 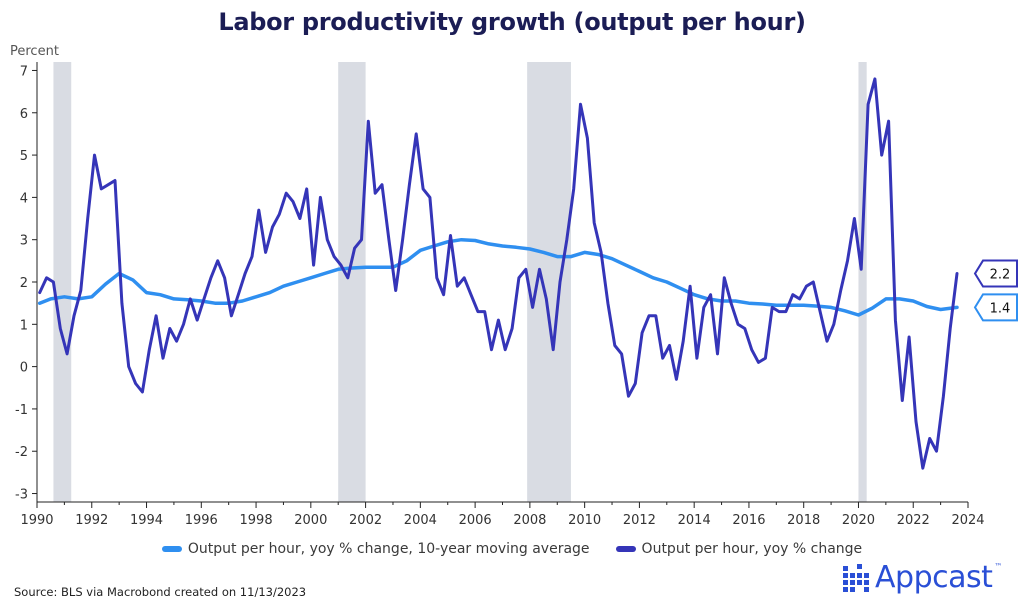 I want to click on x-tick-label-2016: 2016, so click(x=748, y=520).